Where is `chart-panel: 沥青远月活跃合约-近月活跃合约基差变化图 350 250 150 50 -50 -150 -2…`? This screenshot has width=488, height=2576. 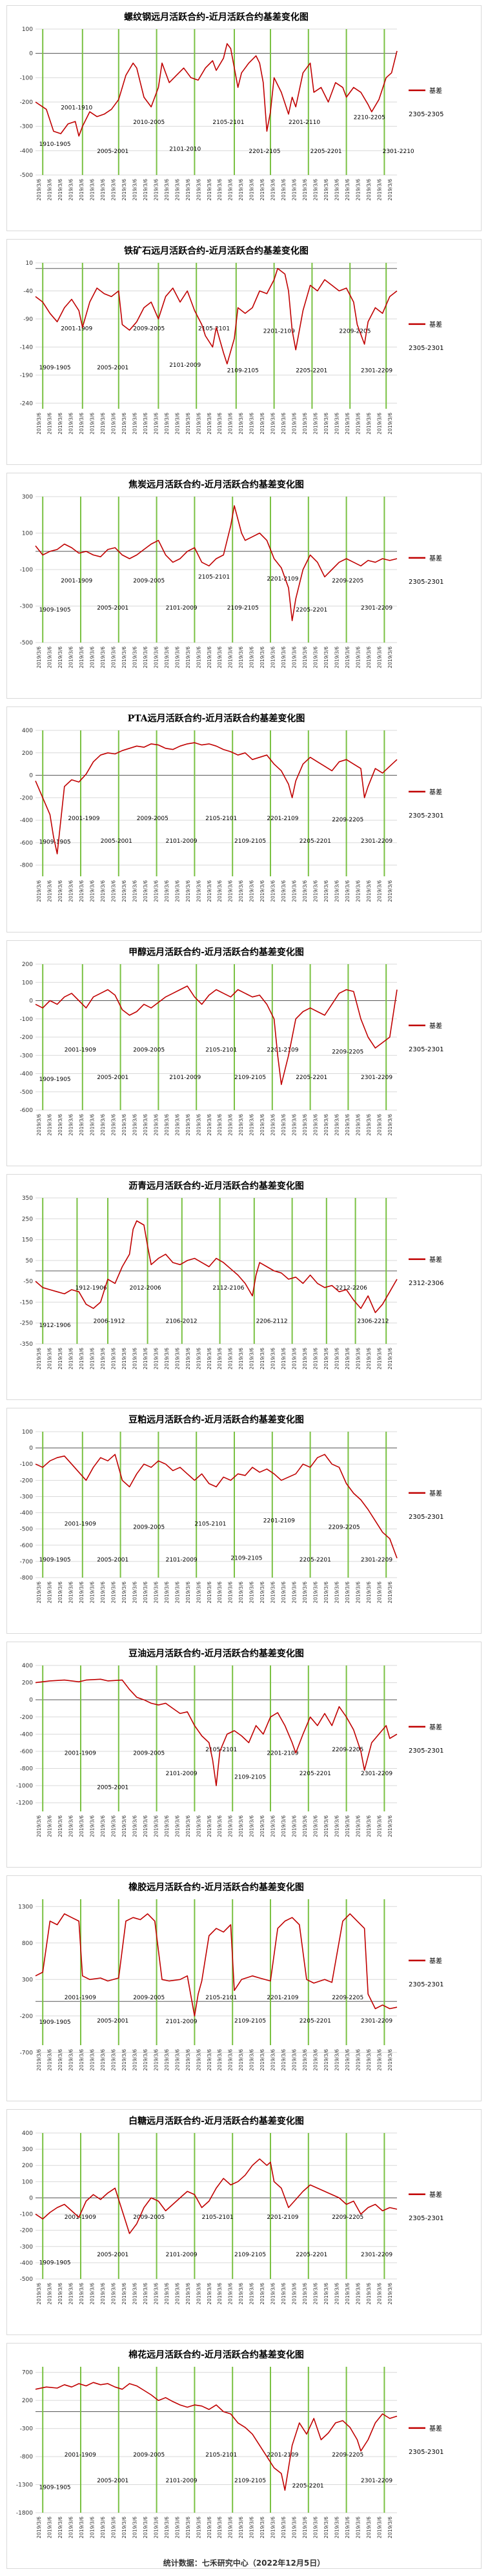
chart-panel: 沥青远月活跃合约-近月活跃合约基差变化图 350 250 150 50 -50 -150 -2… is located at coordinates (244, 1287).